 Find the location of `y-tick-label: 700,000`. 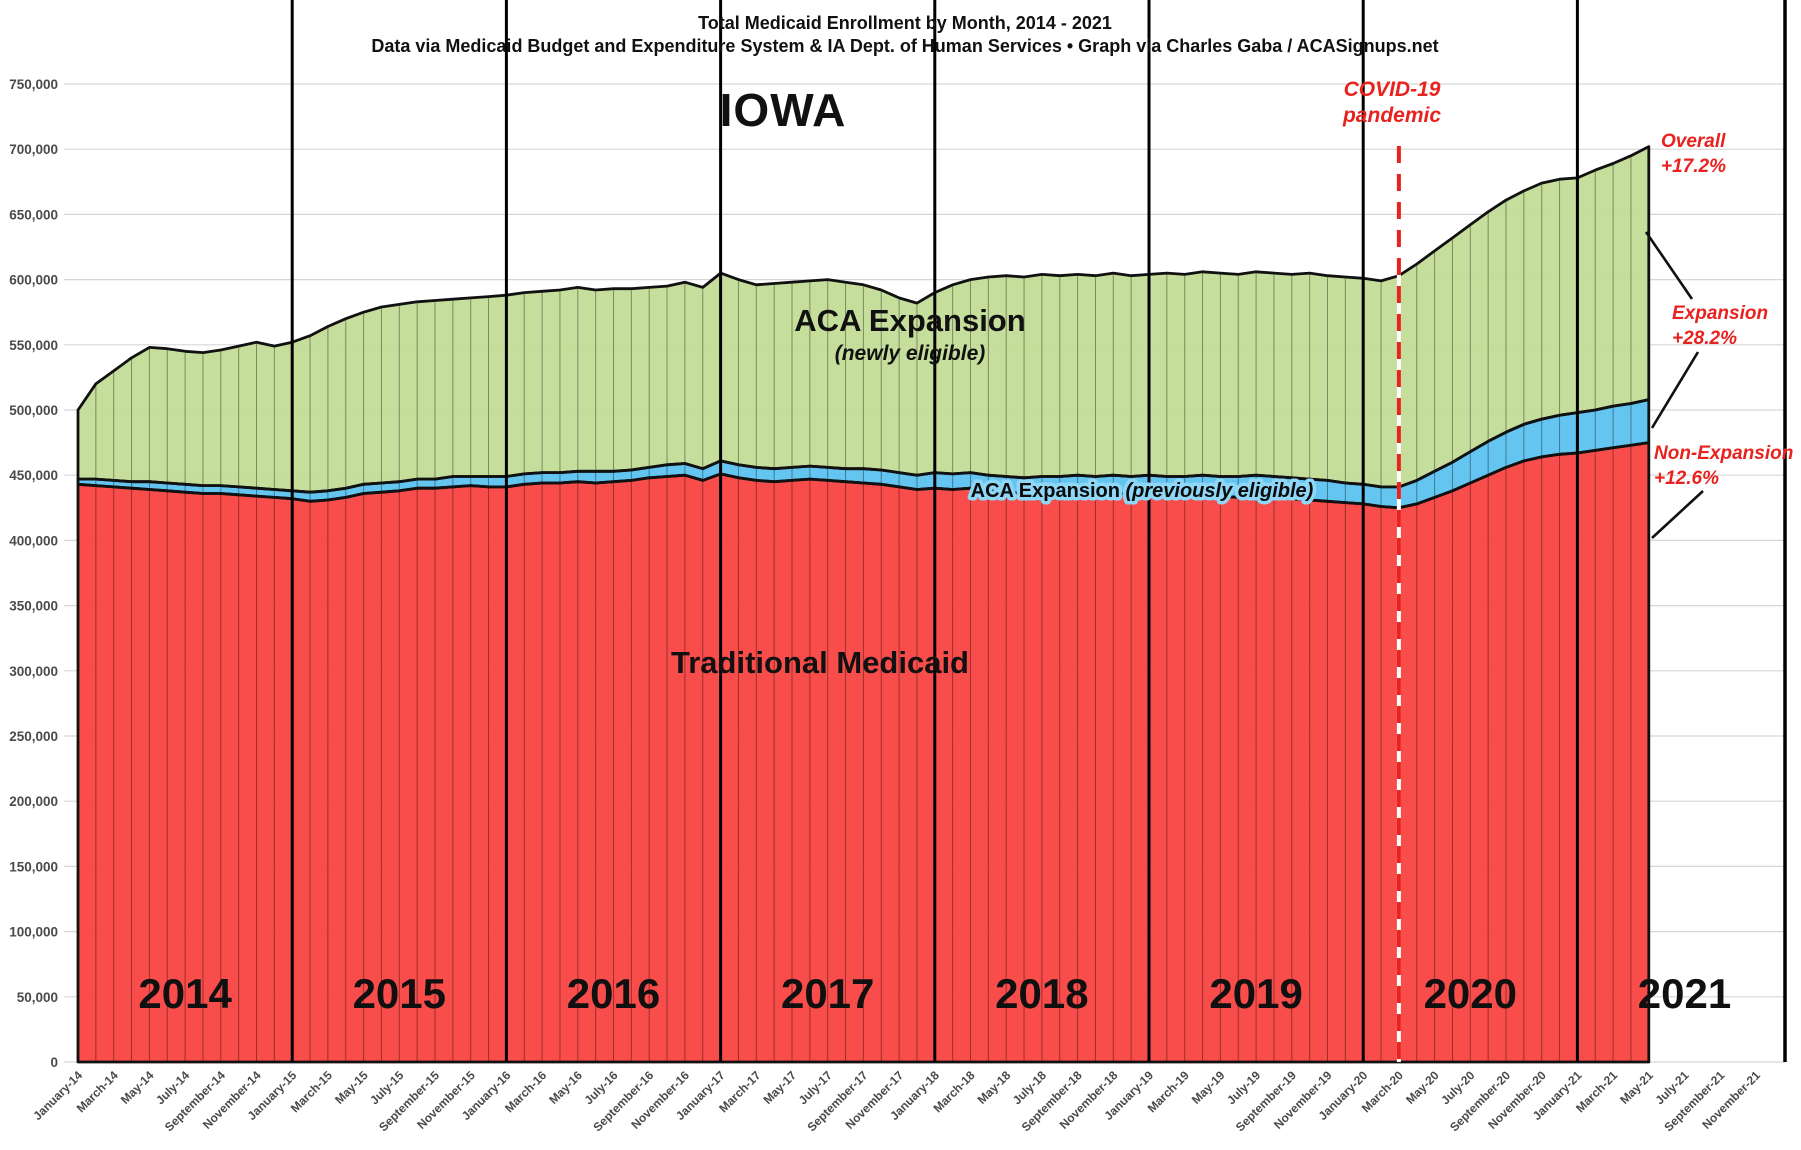

y-tick-label: 700,000 is located at coordinates (33, 149).